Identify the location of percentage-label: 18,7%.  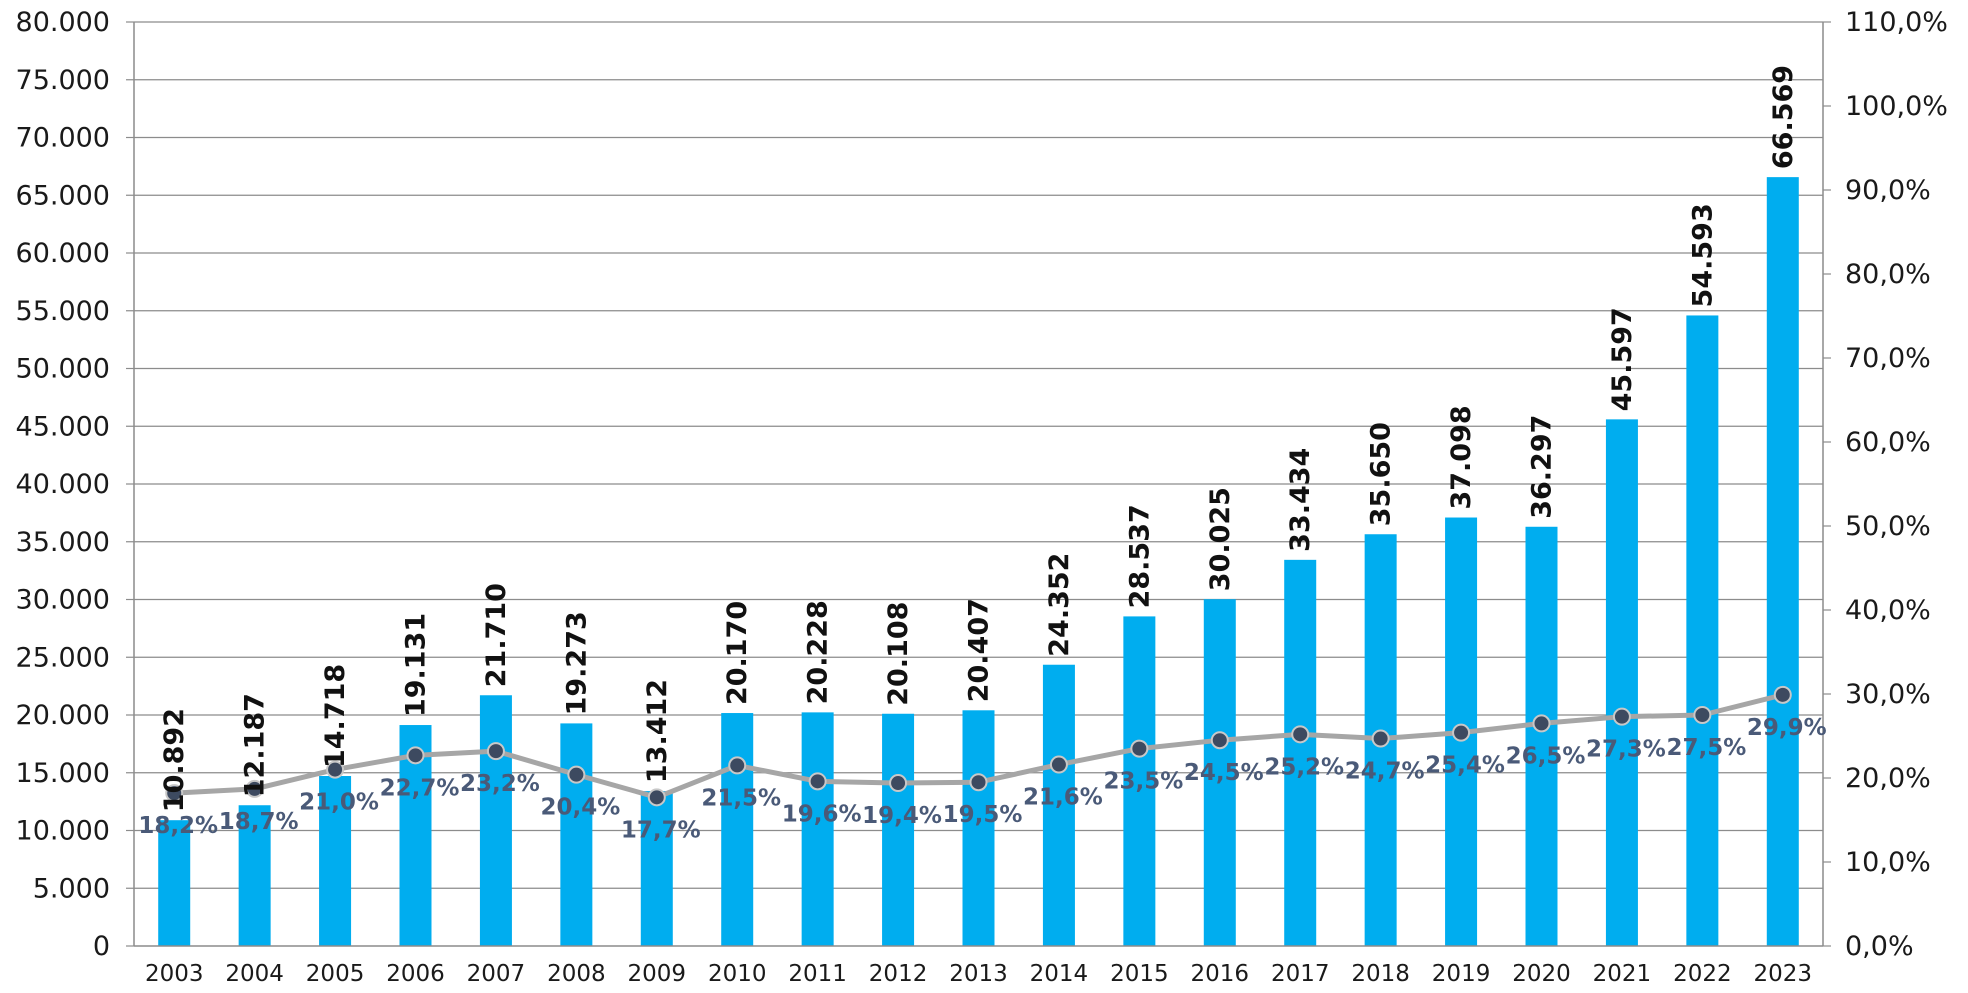
(259, 822).